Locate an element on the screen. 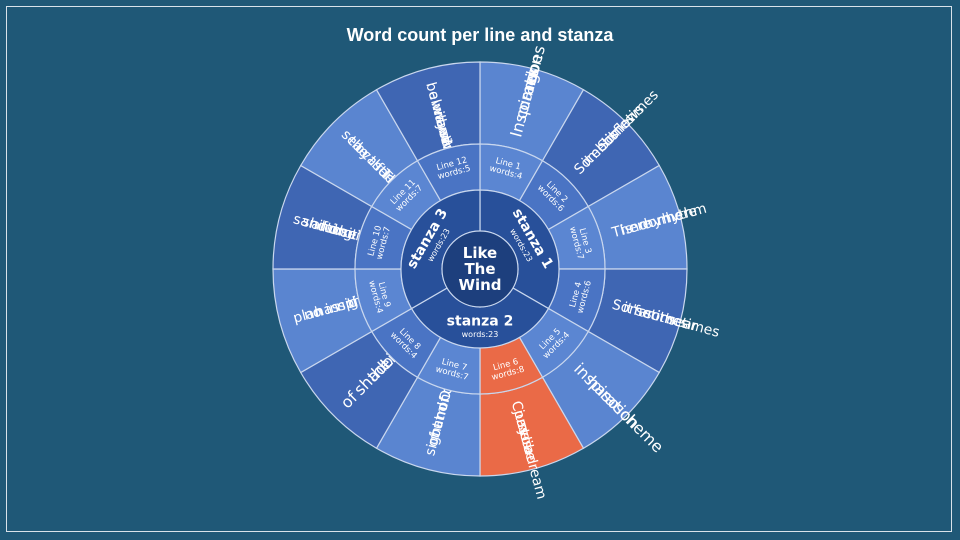  center-circle is located at coordinates (480, 269).